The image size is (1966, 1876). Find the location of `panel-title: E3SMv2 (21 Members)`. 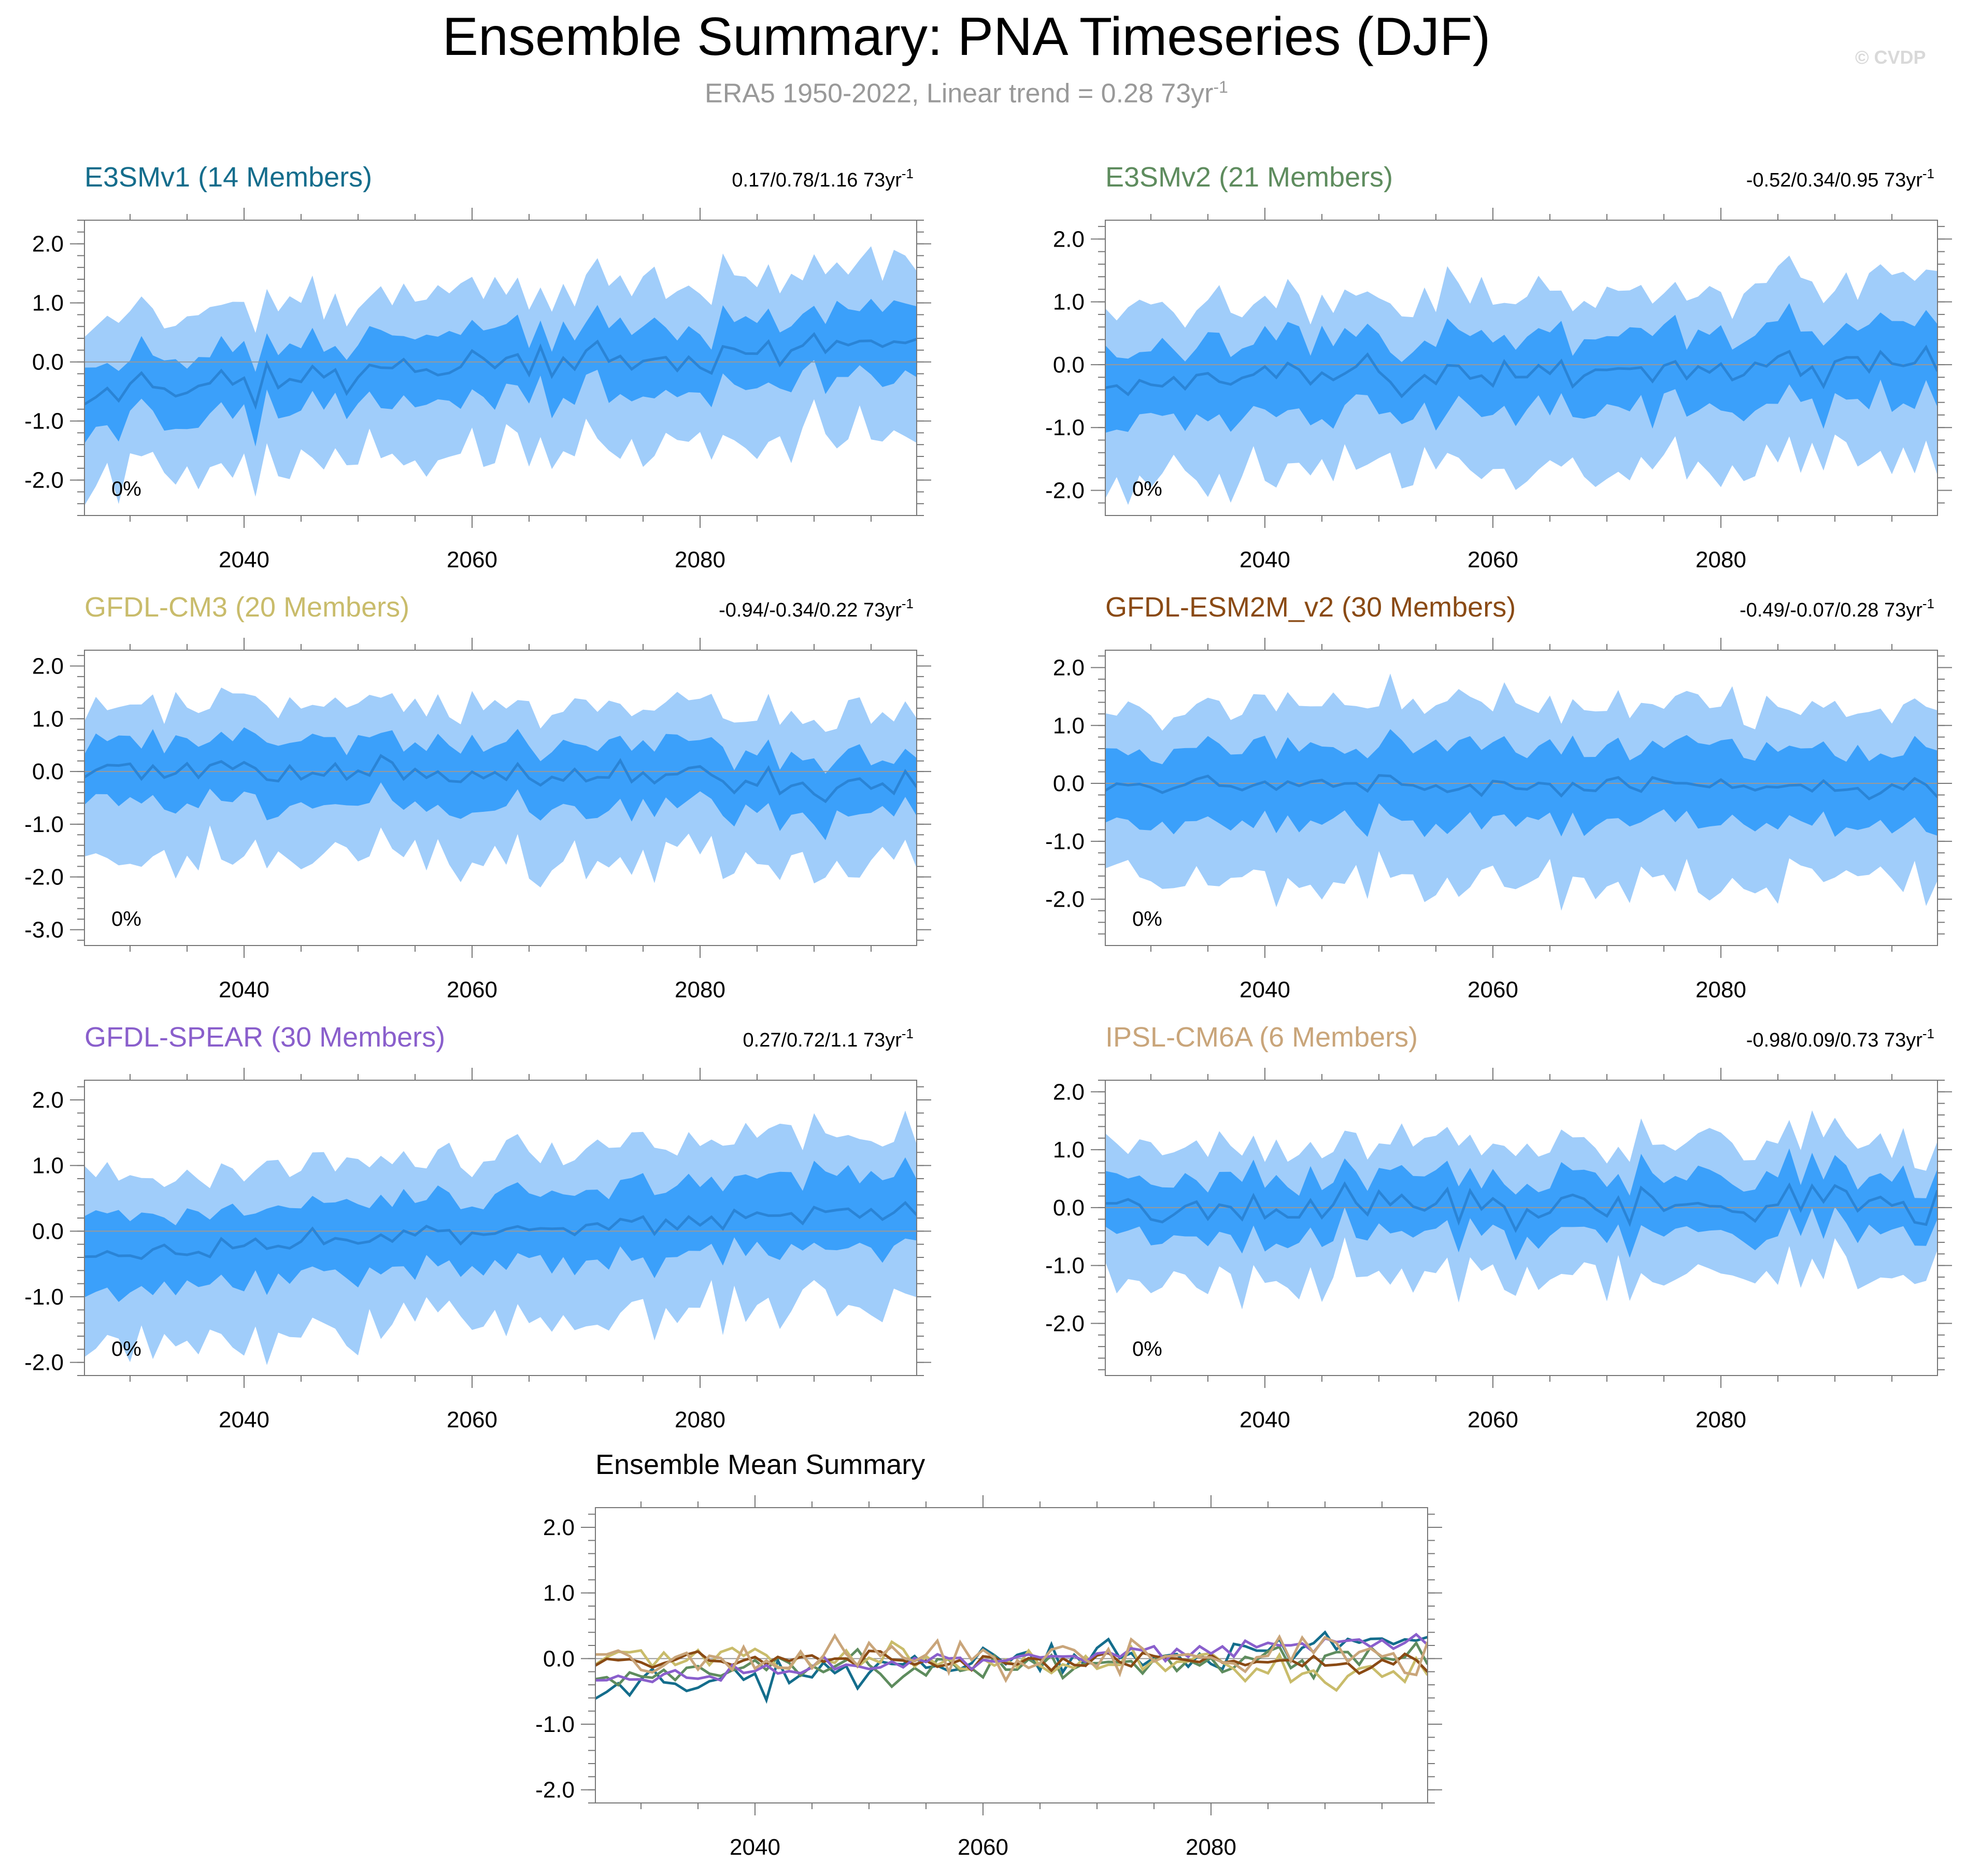

panel-title: E3SMv2 (21 Members) is located at coordinates (1249, 177).